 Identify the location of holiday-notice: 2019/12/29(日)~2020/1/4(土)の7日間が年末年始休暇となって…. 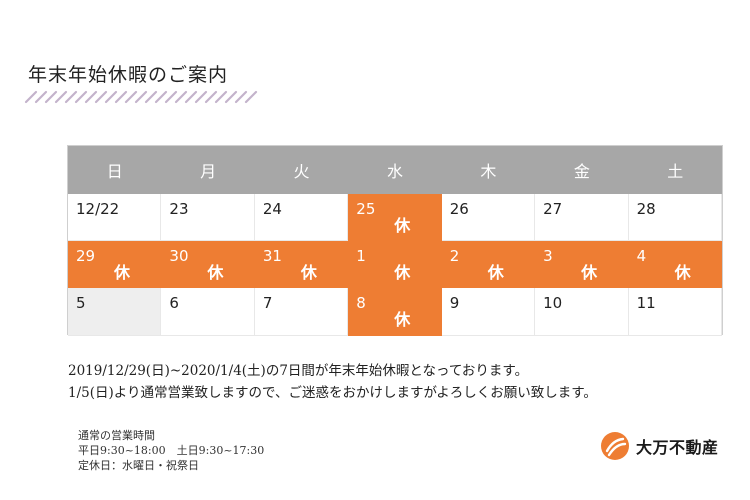
(403, 382).